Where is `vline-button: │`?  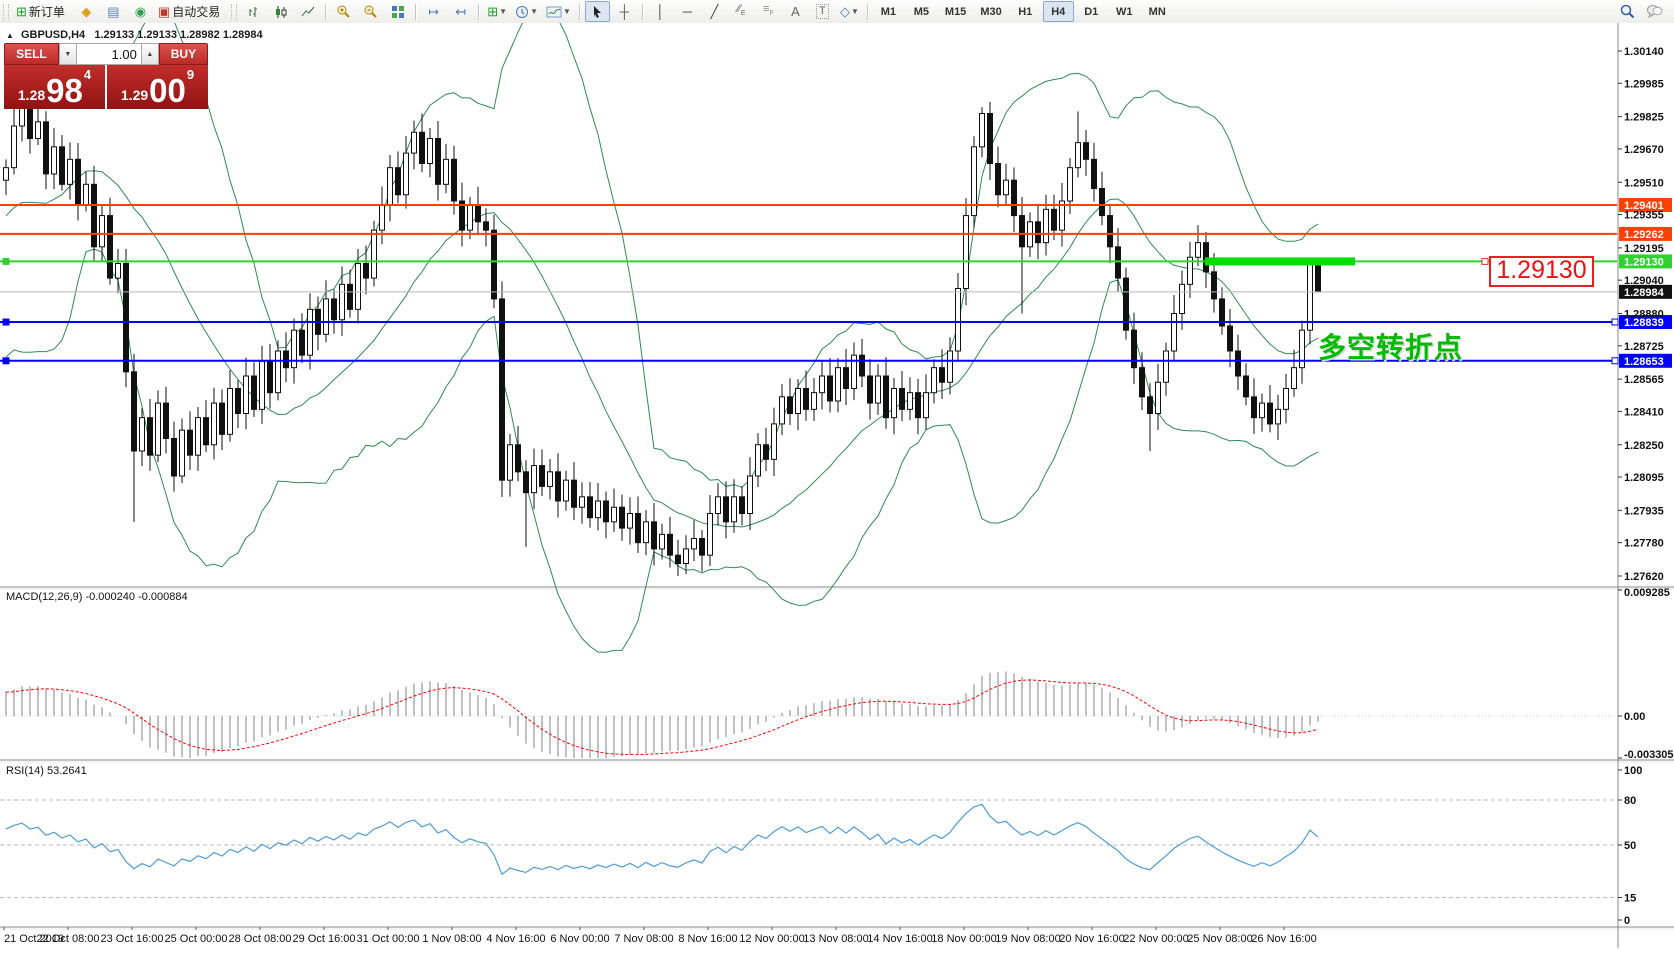 vline-button: │ is located at coordinates (660, 11).